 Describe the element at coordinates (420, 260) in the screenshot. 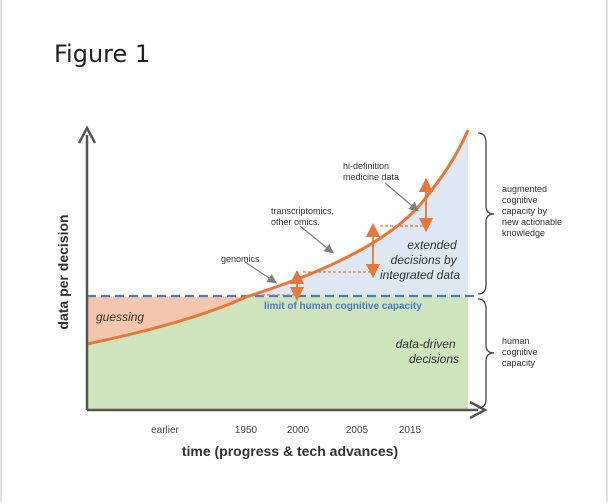

I see `extended-label: extended decisions by integrated data` at that location.